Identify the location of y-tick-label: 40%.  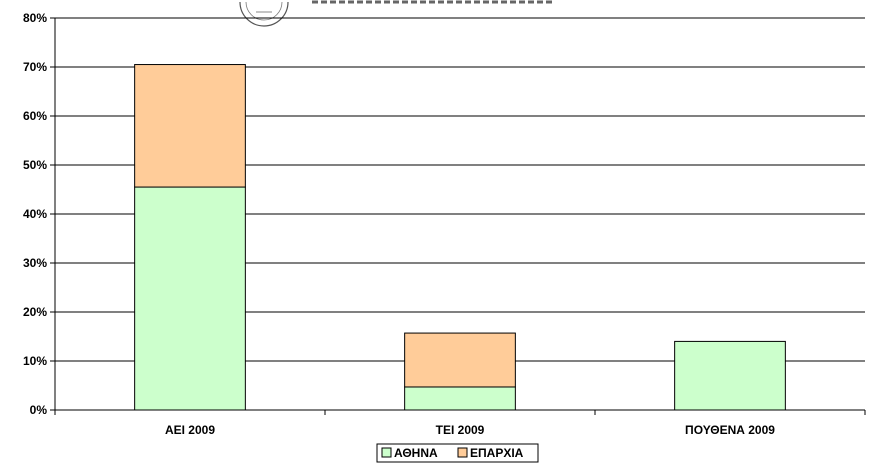
(35, 214).